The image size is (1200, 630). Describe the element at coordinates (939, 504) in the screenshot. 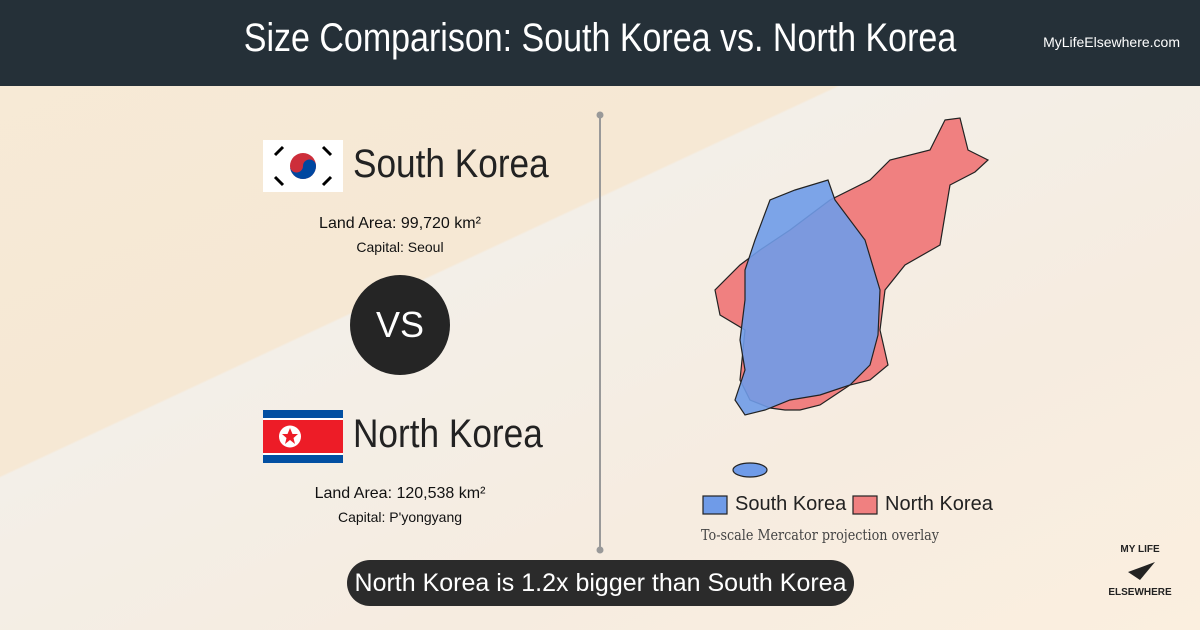

I see `legend-label: North Korea` at that location.